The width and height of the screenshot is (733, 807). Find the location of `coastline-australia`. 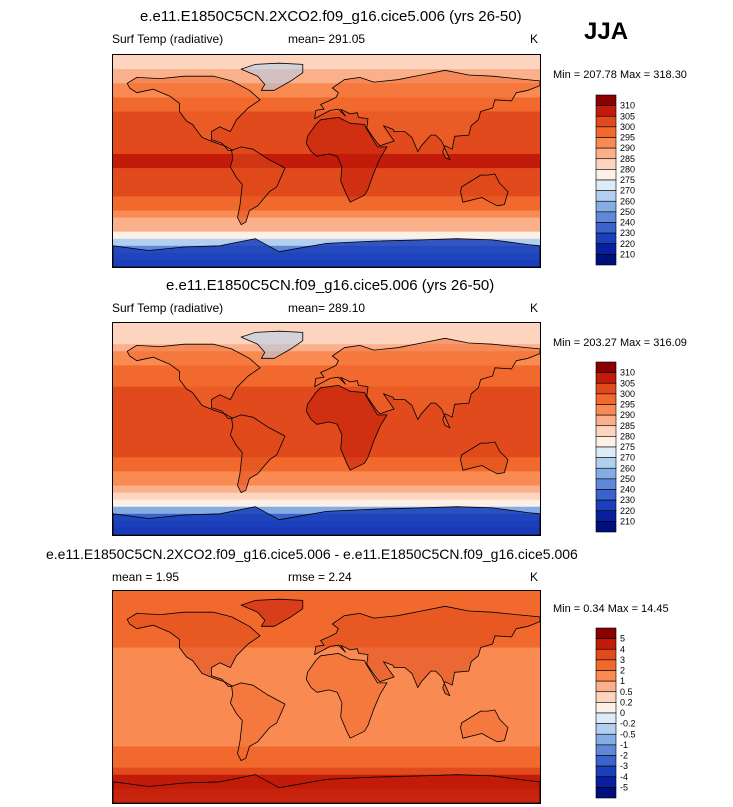

coastline-australia is located at coordinates (484, 190).